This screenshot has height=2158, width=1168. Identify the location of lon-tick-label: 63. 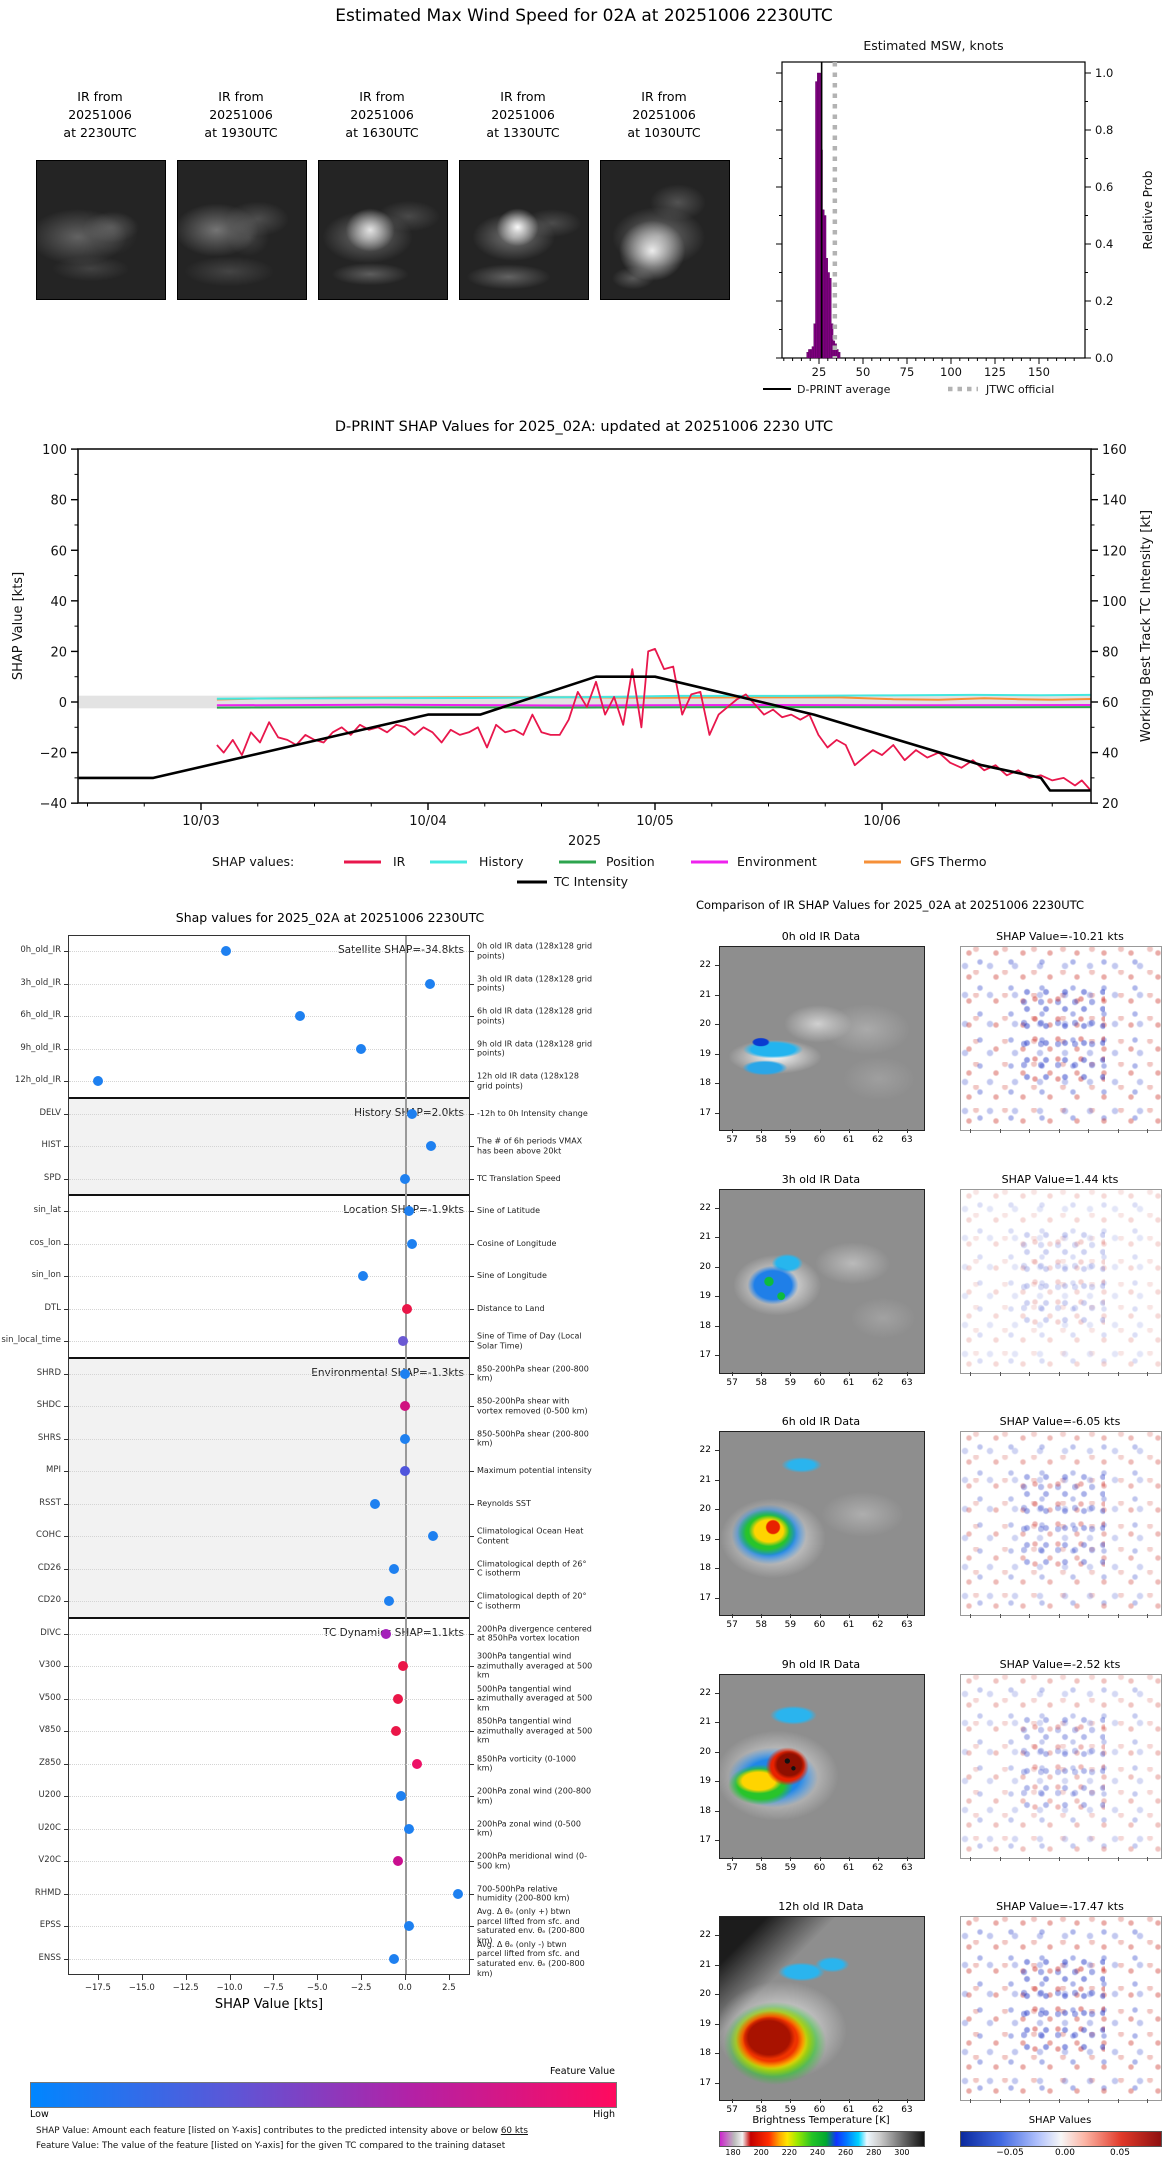
(907, 1867).